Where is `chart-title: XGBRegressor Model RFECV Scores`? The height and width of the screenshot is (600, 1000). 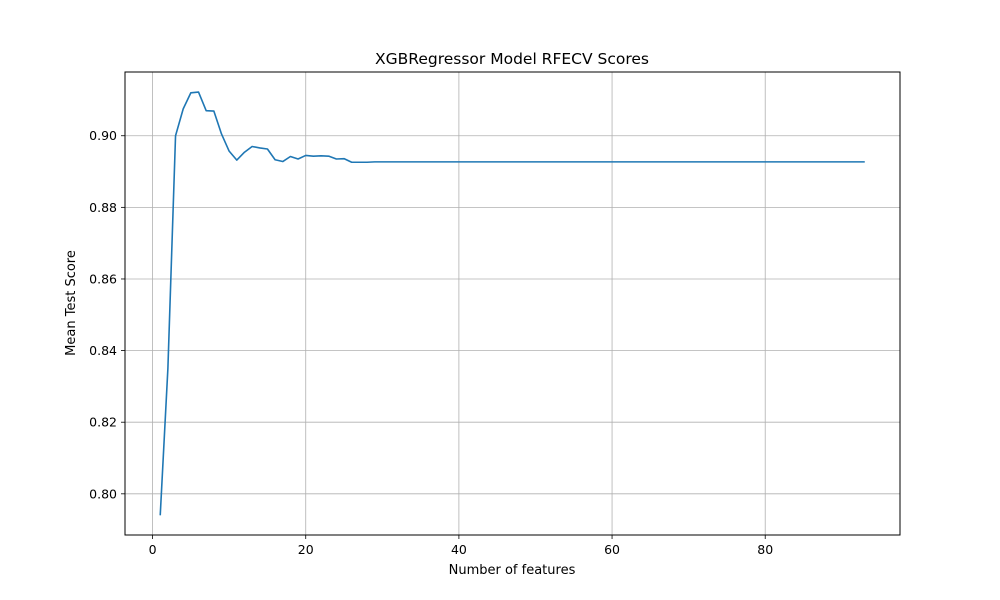 chart-title: XGBRegressor Model RFECV Scores is located at coordinates (512, 59).